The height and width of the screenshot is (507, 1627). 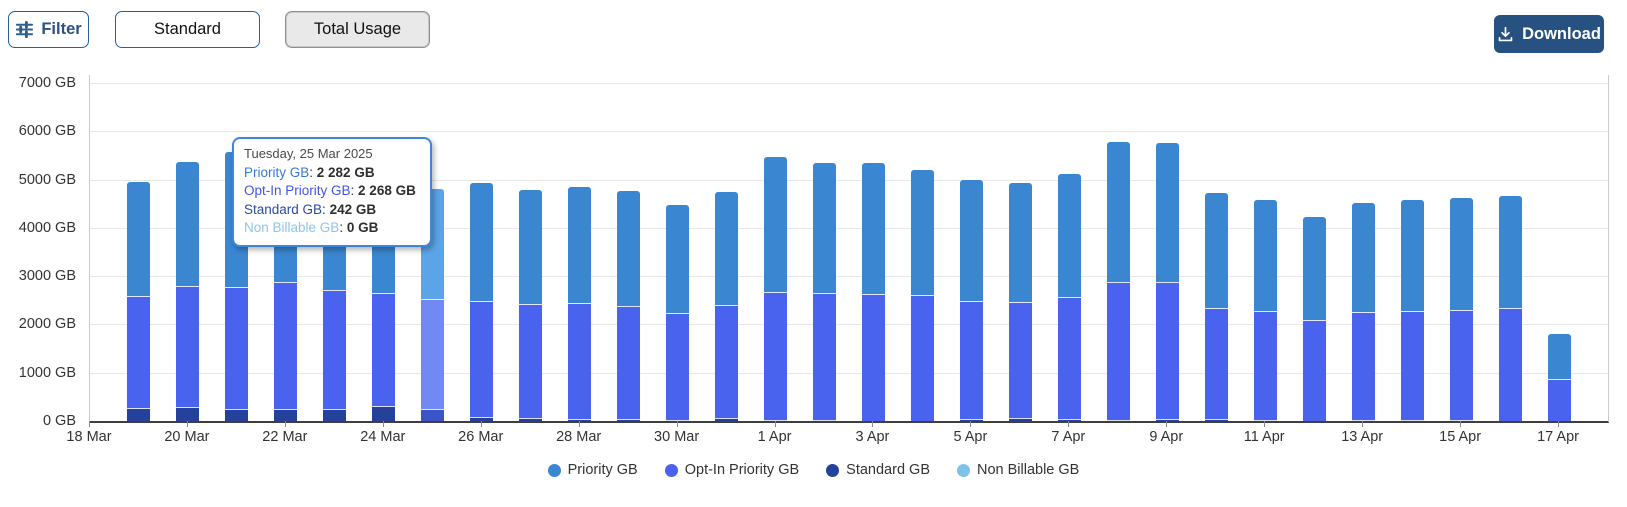 I want to click on legend-item-standard-gb: Standard GB, so click(x=878, y=470).